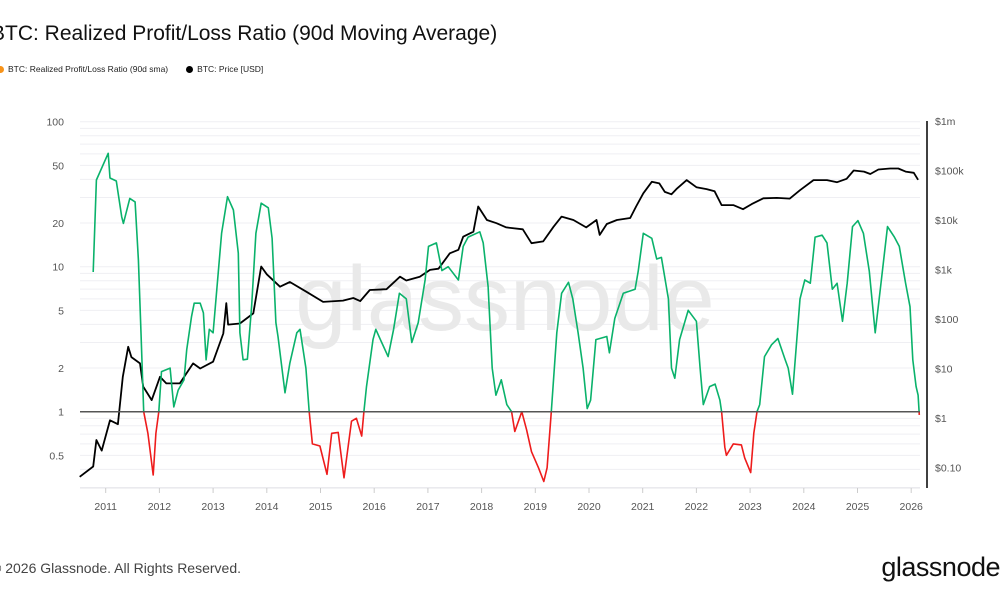 The image size is (1000, 600). What do you see at coordinates (375, 507) in the screenshot?
I see `x-tick-label: 2016` at bounding box center [375, 507].